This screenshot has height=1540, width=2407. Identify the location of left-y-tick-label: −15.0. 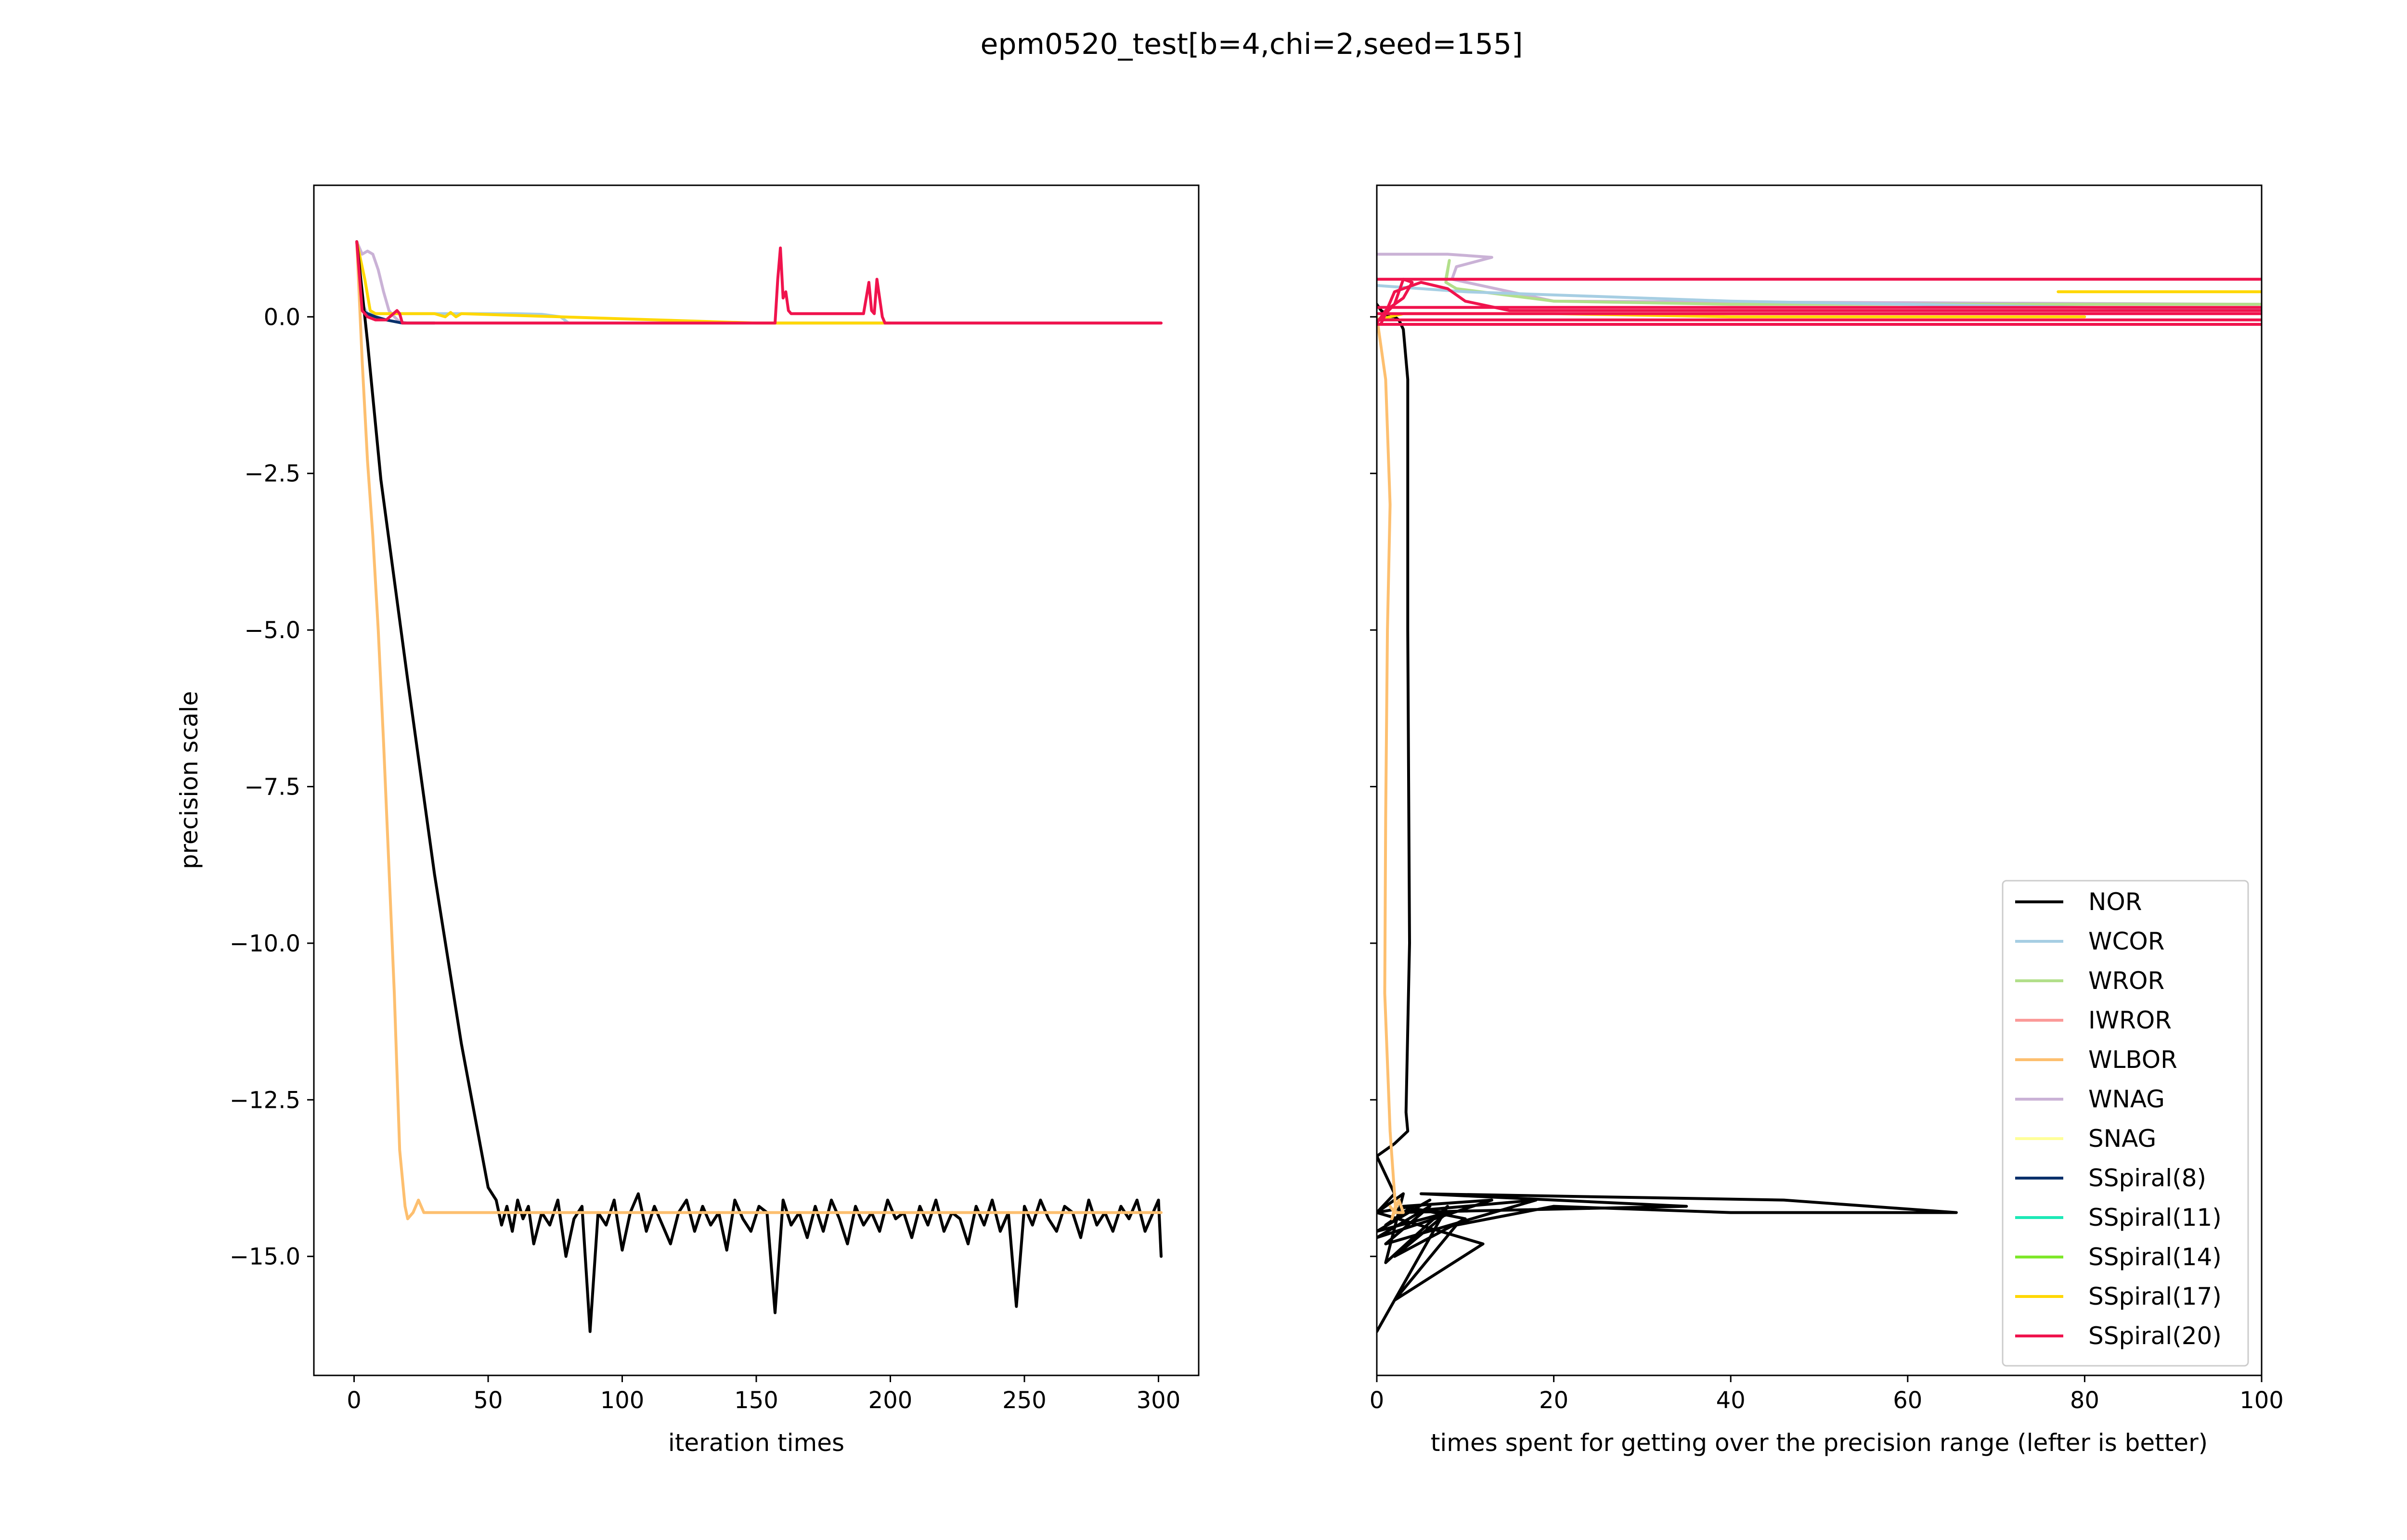
(265, 1257).